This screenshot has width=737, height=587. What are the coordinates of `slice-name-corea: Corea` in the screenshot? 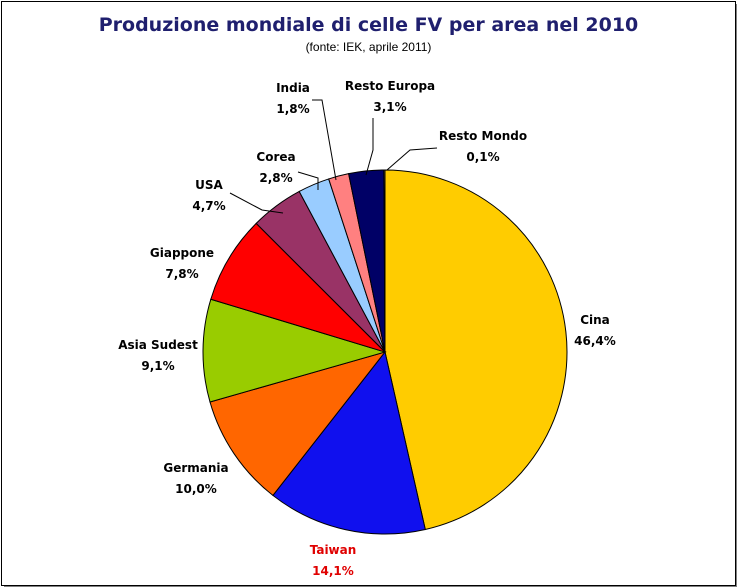 It's located at (275, 157).